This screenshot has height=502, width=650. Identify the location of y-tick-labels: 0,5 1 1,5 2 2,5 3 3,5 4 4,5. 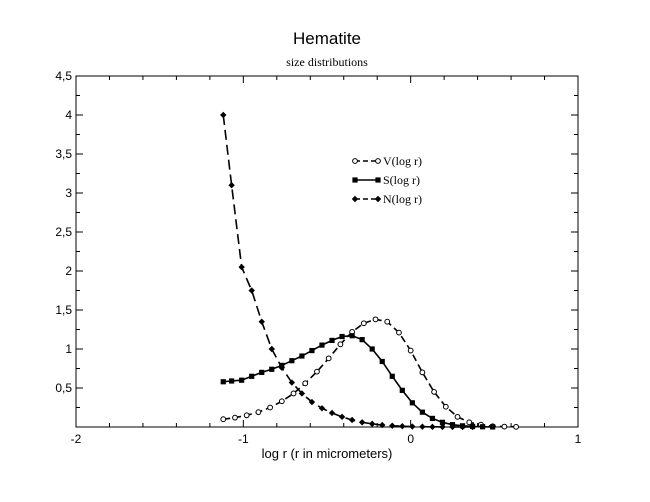
(63, 232).